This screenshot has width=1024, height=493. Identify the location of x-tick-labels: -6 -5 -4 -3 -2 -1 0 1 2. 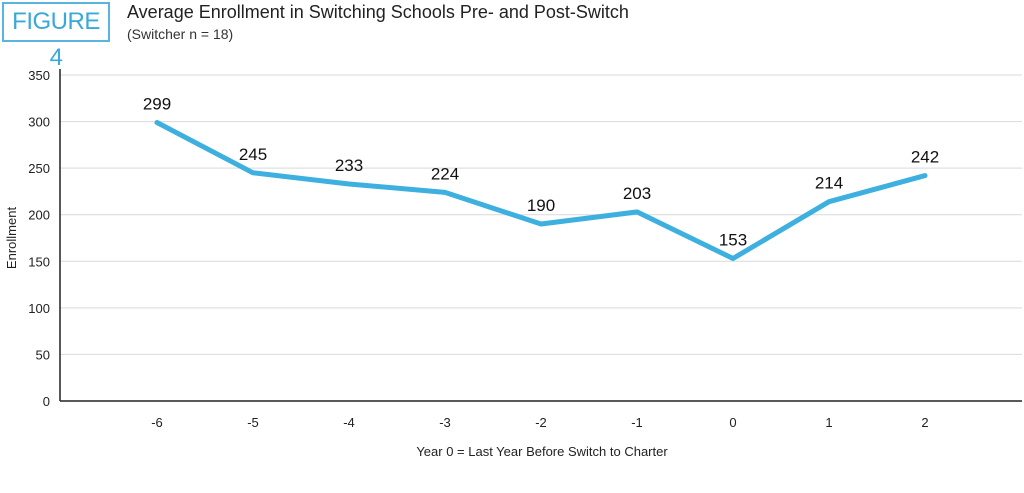
(539, 422).